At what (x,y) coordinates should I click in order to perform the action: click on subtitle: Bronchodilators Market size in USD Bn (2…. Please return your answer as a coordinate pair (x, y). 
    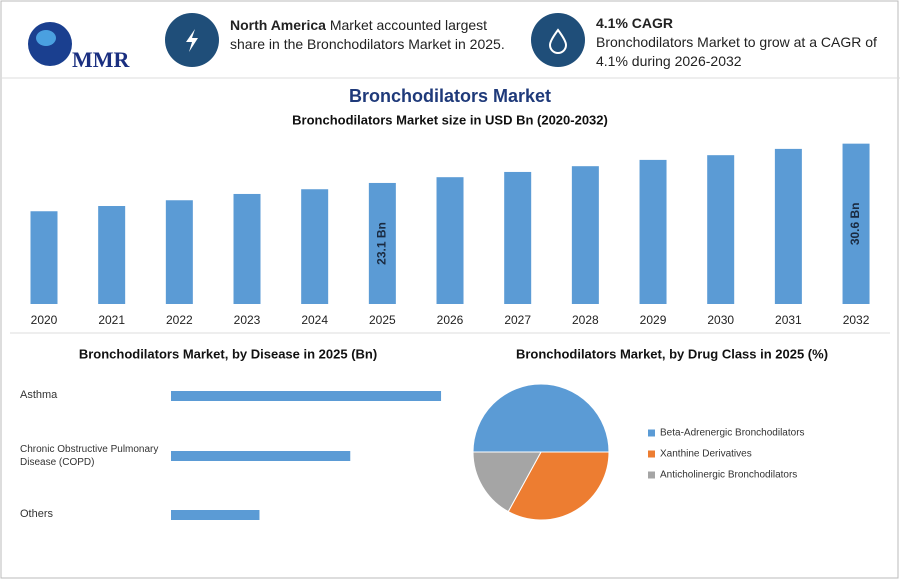
    Looking at the image, I should click on (450, 119).